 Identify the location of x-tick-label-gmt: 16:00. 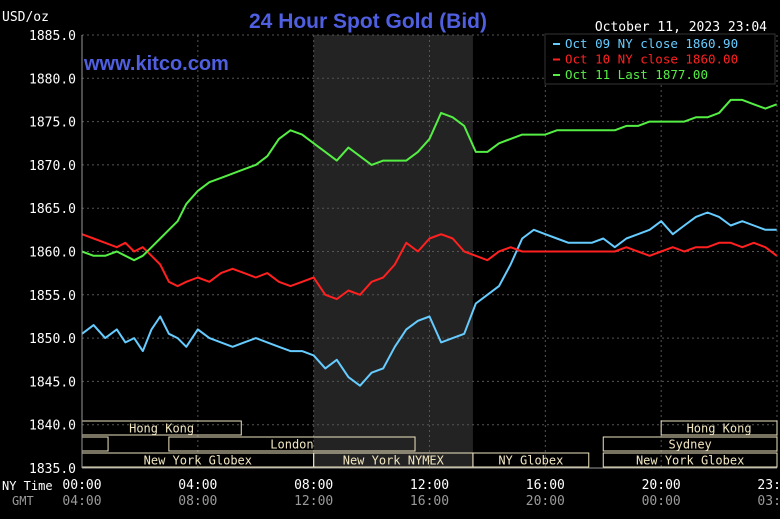
(429, 501).